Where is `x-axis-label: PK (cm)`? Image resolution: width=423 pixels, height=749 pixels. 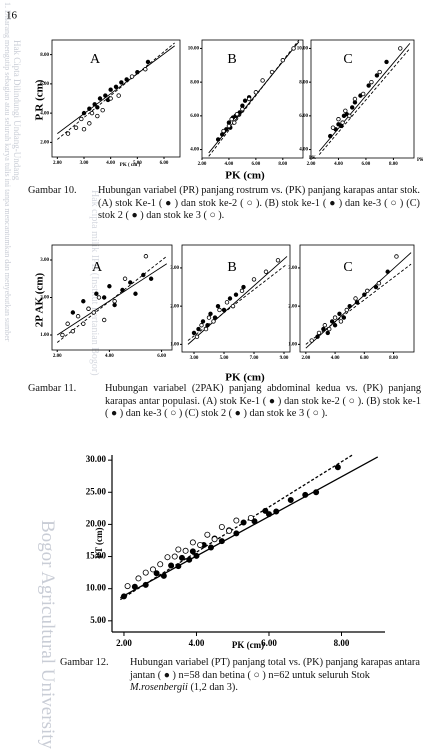
x-axis-label: PK (cm) is located at coordinates (245, 176).